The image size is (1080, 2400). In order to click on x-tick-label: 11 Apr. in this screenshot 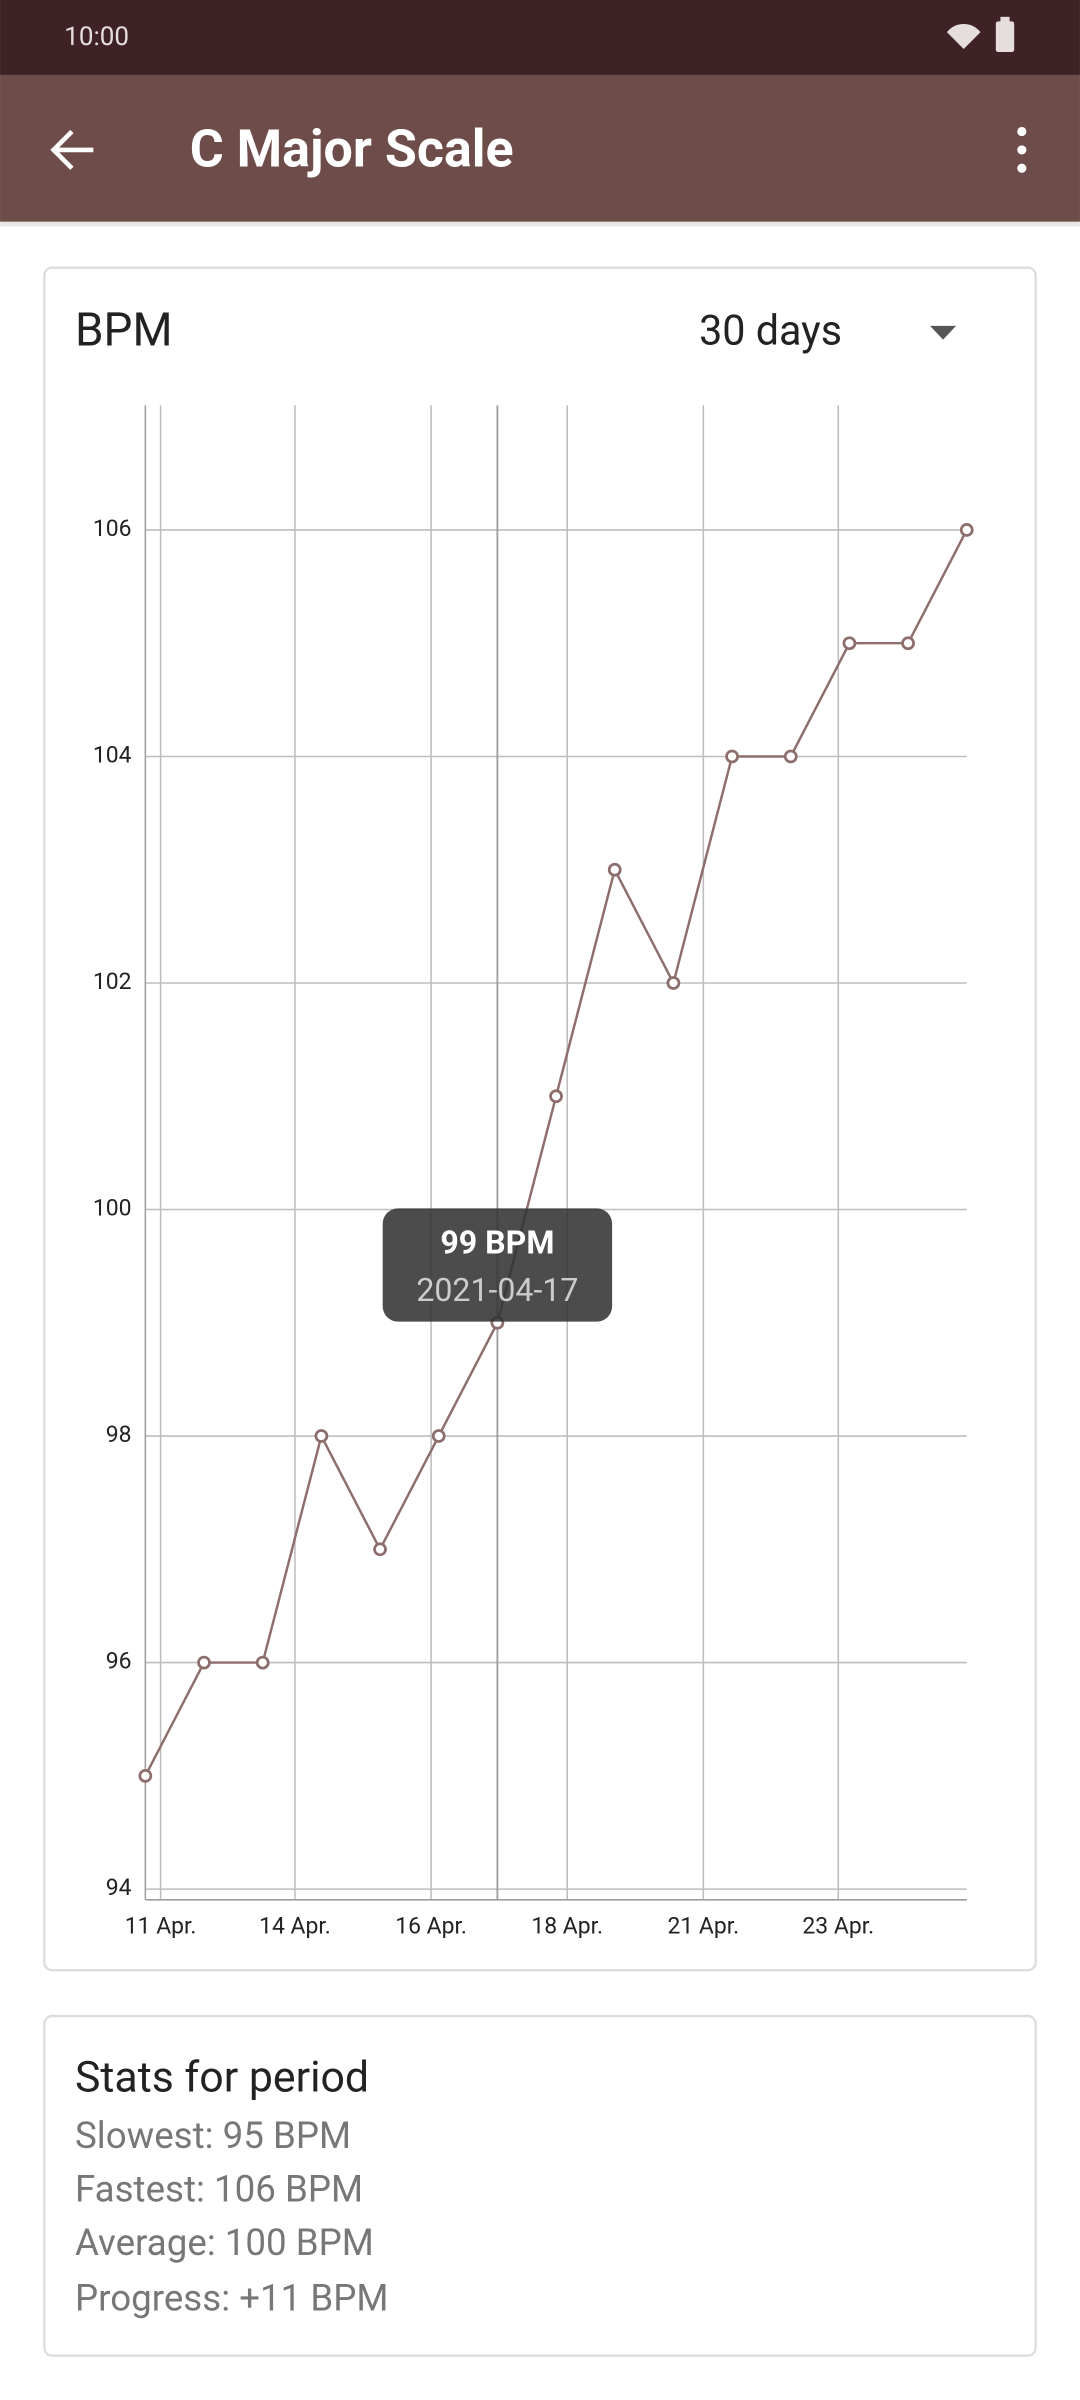, I will do `click(161, 1925)`.